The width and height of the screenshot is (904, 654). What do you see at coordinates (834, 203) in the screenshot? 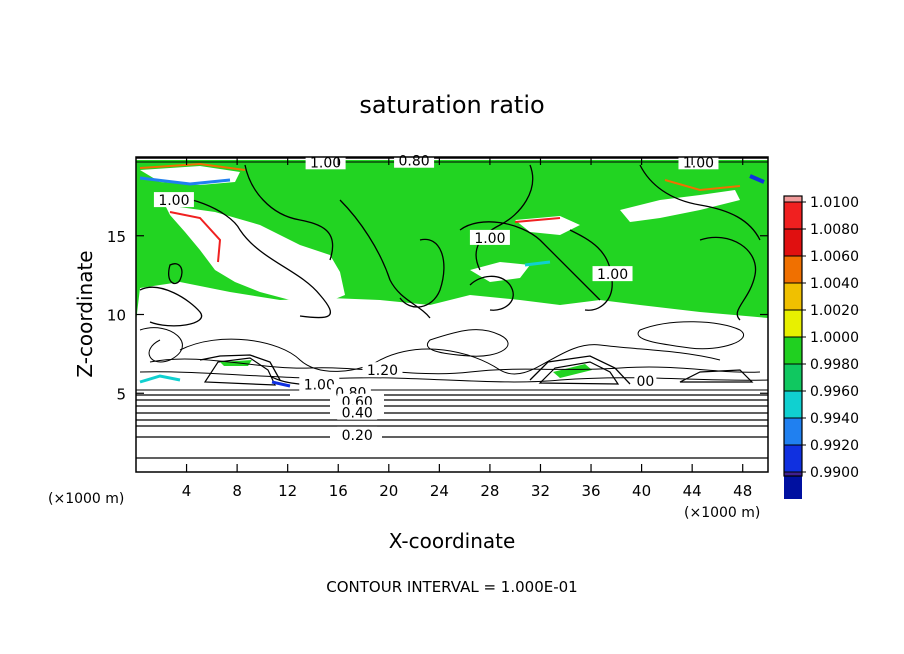
I see `colorbar-level-label: 1.0100` at bounding box center [834, 203].